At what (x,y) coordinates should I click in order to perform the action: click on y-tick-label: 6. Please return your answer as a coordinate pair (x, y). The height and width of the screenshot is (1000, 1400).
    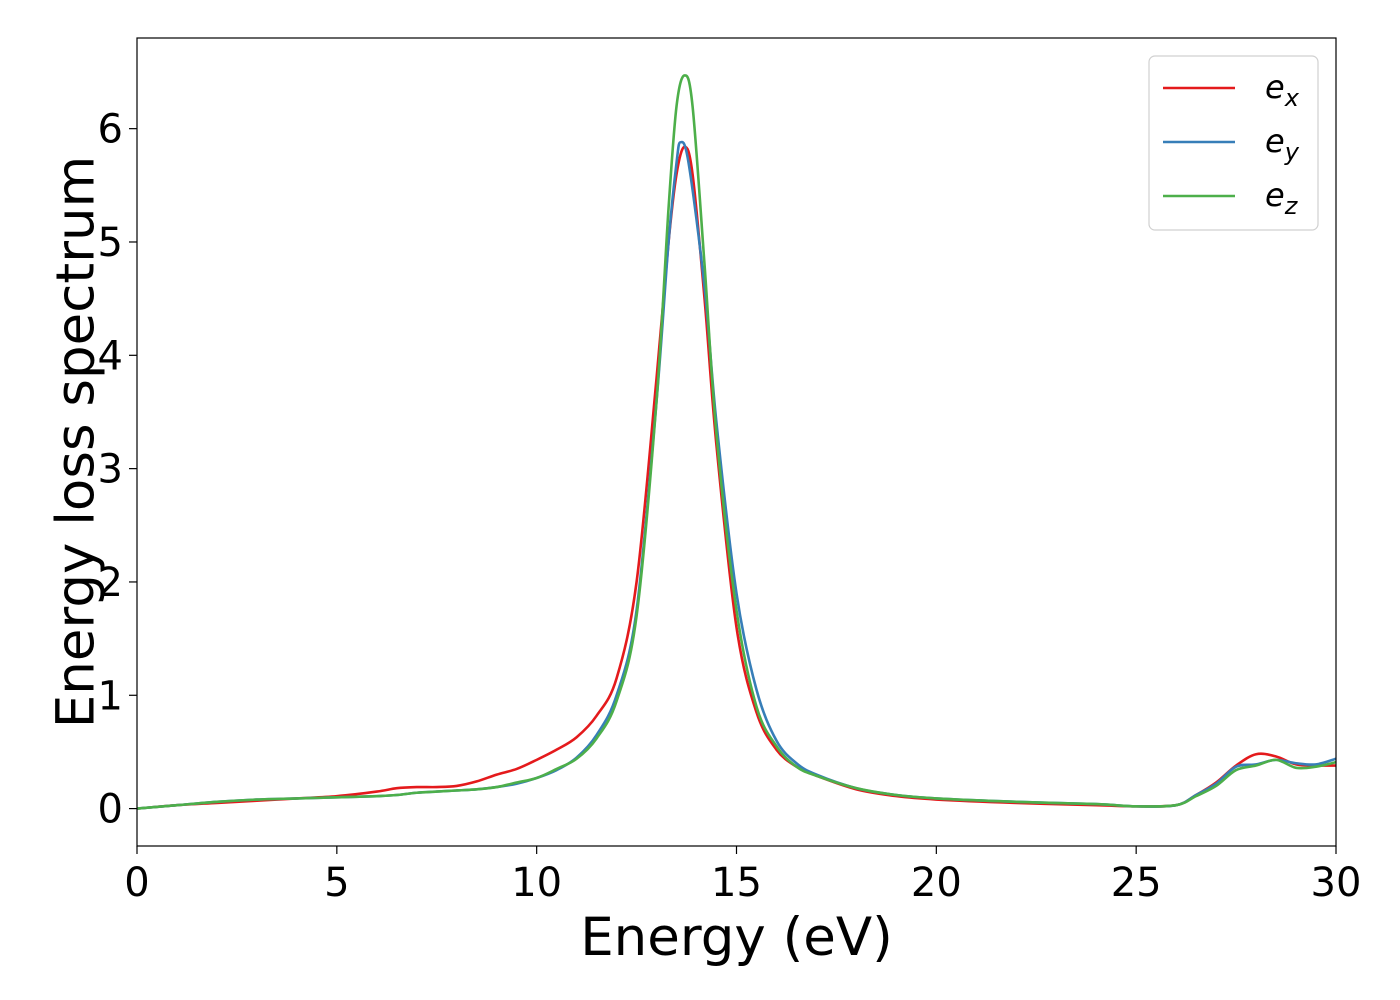
    Looking at the image, I should click on (110, 130).